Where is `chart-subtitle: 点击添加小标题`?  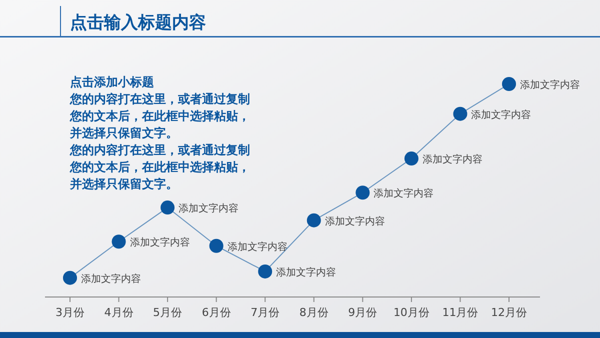 chart-subtitle: 点击添加小标题 is located at coordinates (112, 82).